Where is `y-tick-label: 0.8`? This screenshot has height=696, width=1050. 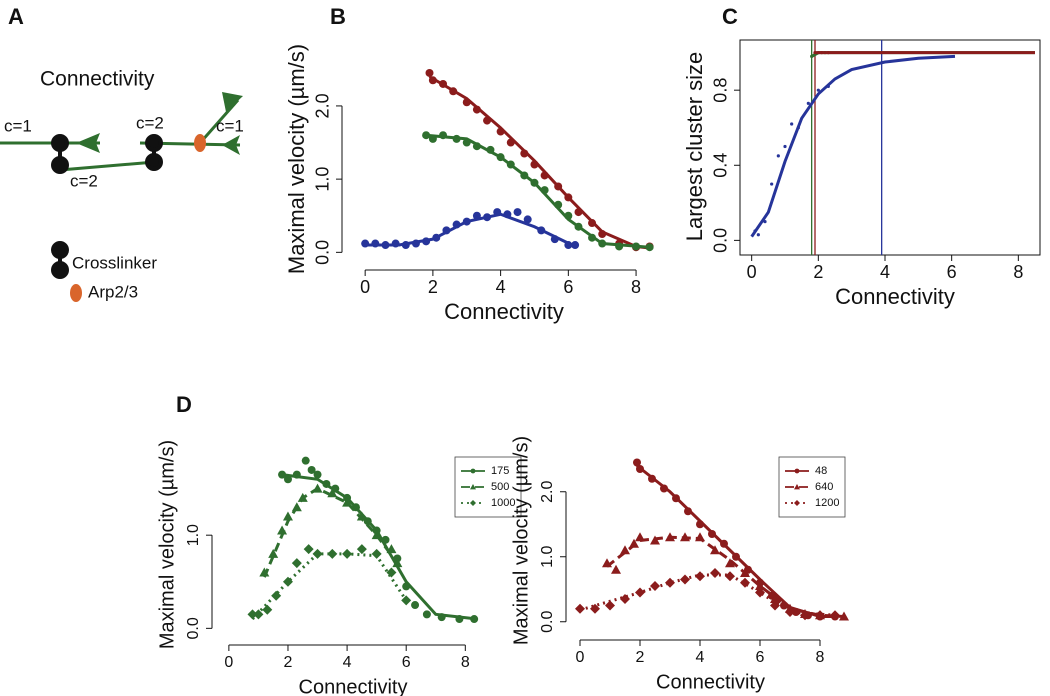 y-tick-label: 0.8 is located at coordinates (721, 90).